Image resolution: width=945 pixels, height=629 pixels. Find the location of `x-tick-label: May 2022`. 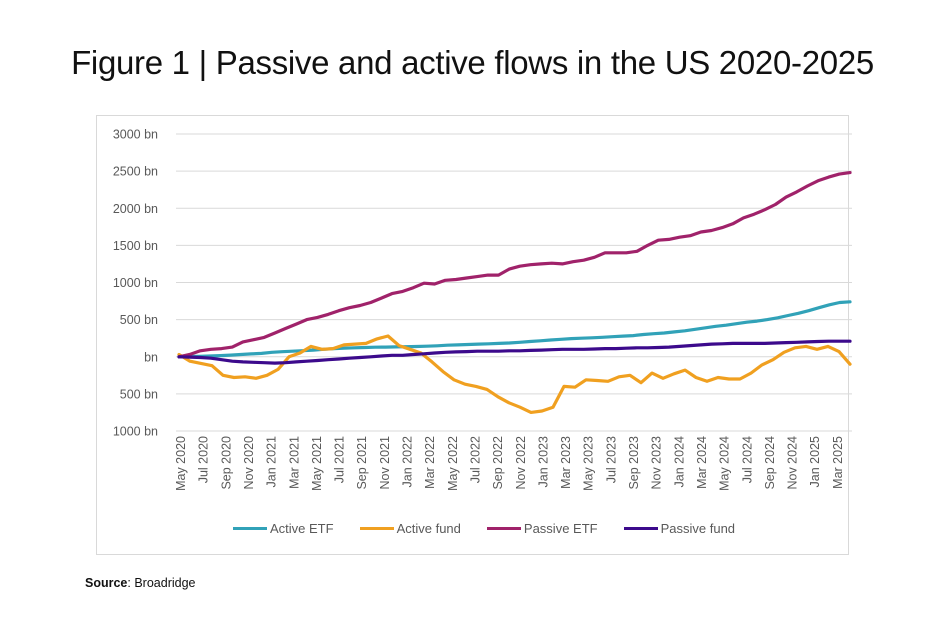

x-tick-label: May 2022 is located at coordinates (453, 463).